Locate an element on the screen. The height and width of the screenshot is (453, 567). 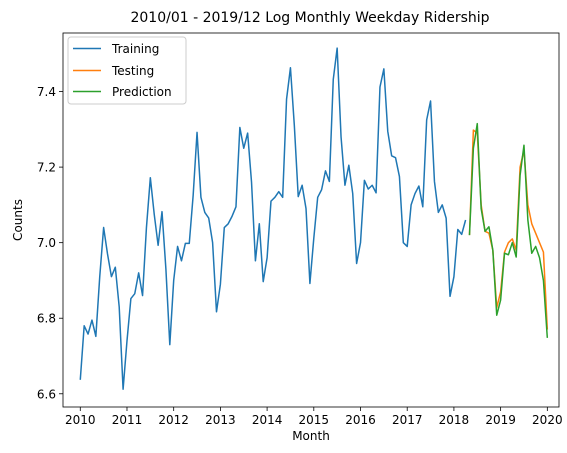
legend-box is located at coordinates (127, 70).